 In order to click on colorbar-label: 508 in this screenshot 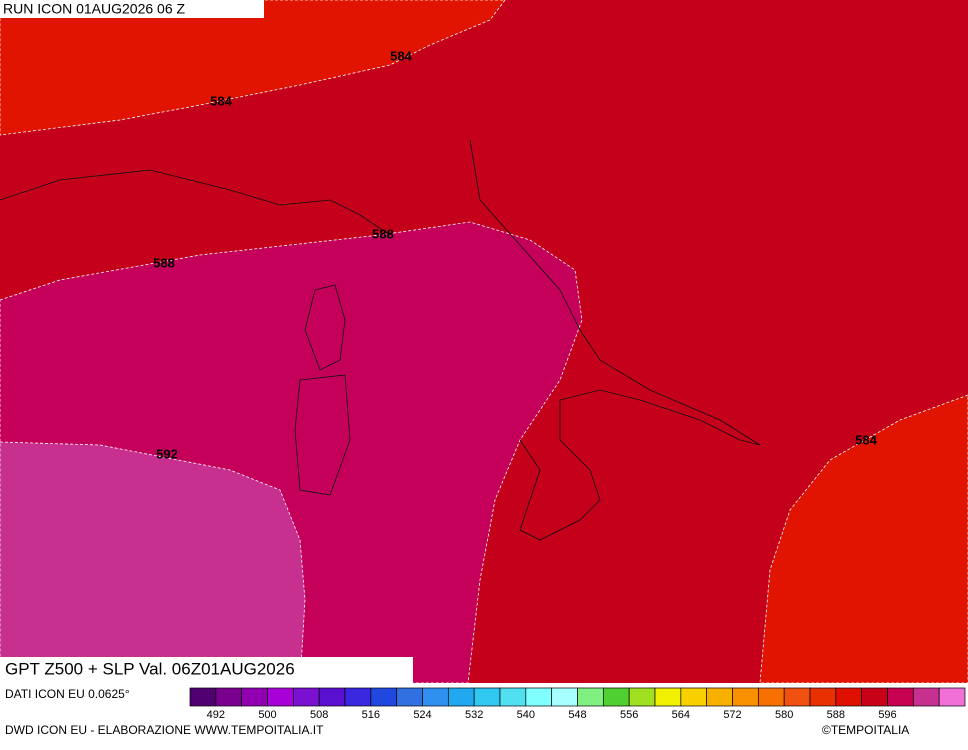, I will do `click(319, 715)`.